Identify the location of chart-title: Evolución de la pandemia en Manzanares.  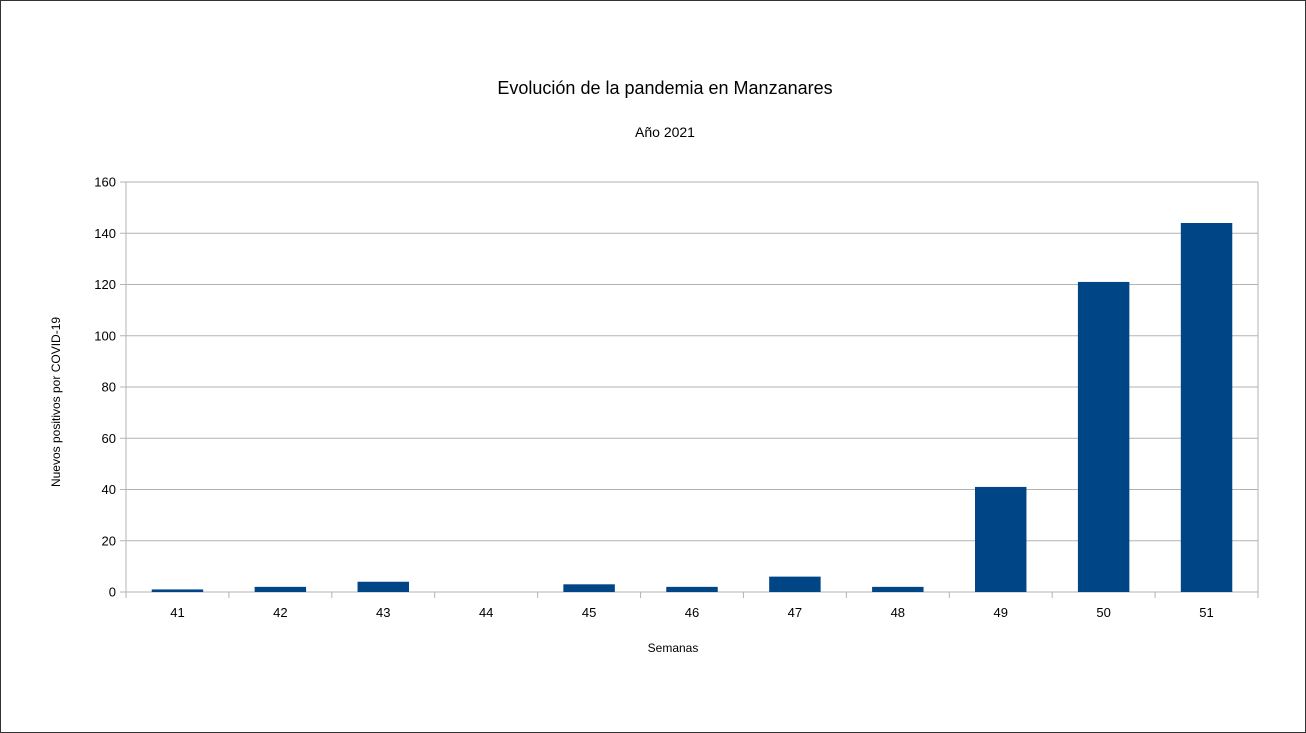
(664, 88).